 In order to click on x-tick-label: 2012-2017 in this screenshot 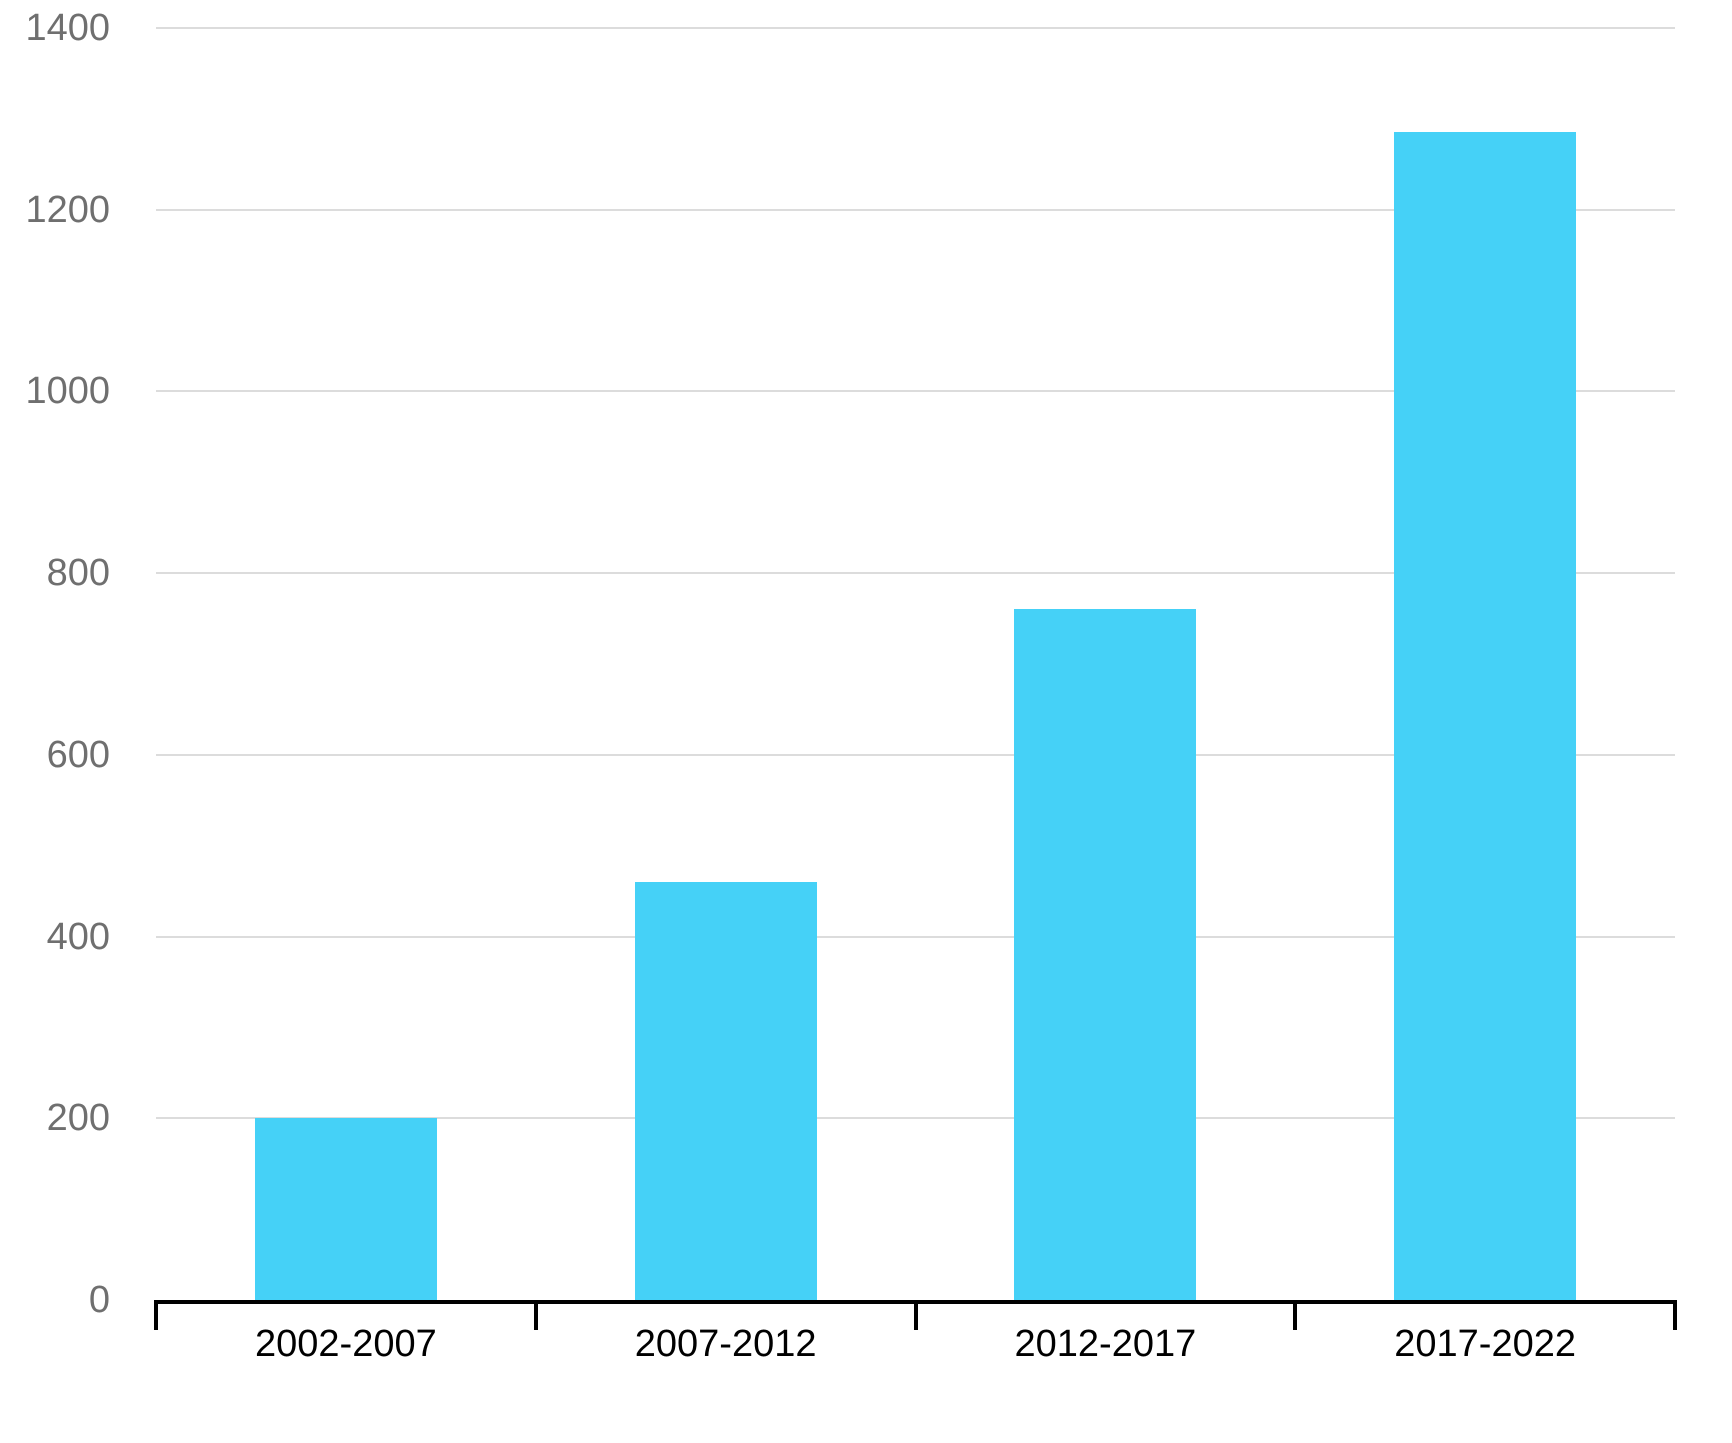, I will do `click(1105, 1344)`.